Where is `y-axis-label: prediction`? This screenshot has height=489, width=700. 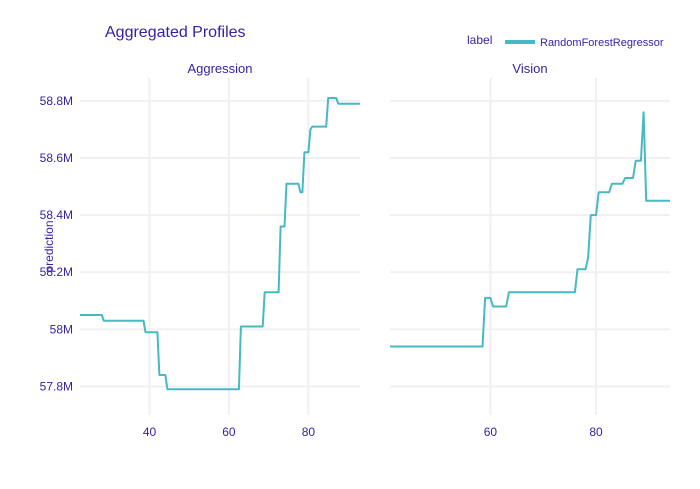
y-axis-label: prediction is located at coordinates (49, 246).